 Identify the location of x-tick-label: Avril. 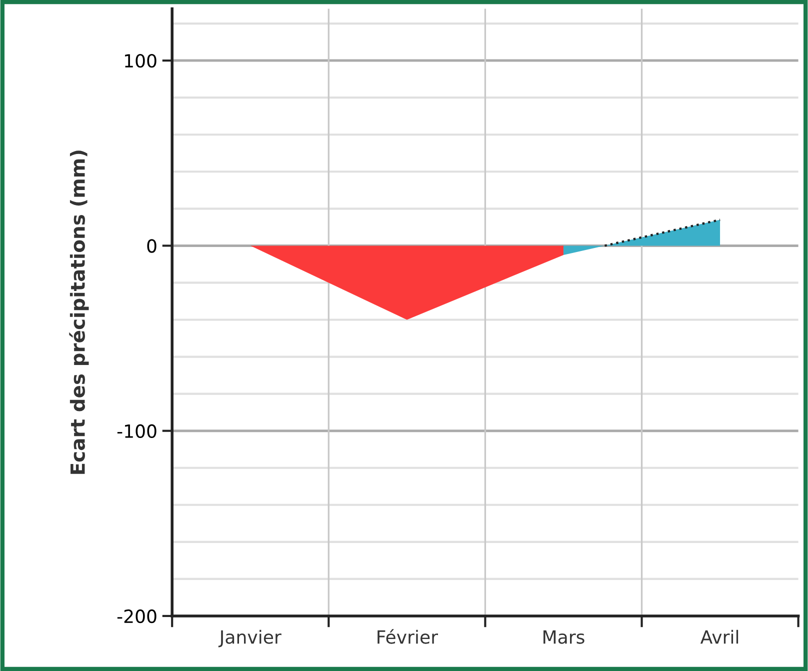
(719, 637).